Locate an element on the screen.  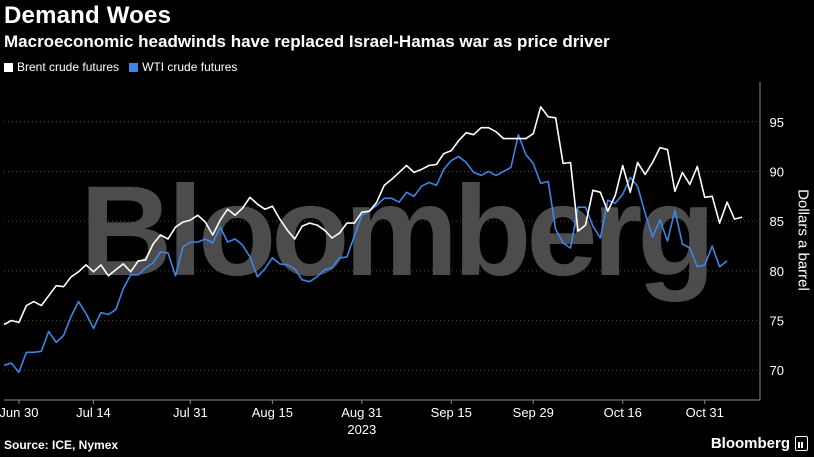
x-tick-label: Jun 30 is located at coordinates (19, 412).